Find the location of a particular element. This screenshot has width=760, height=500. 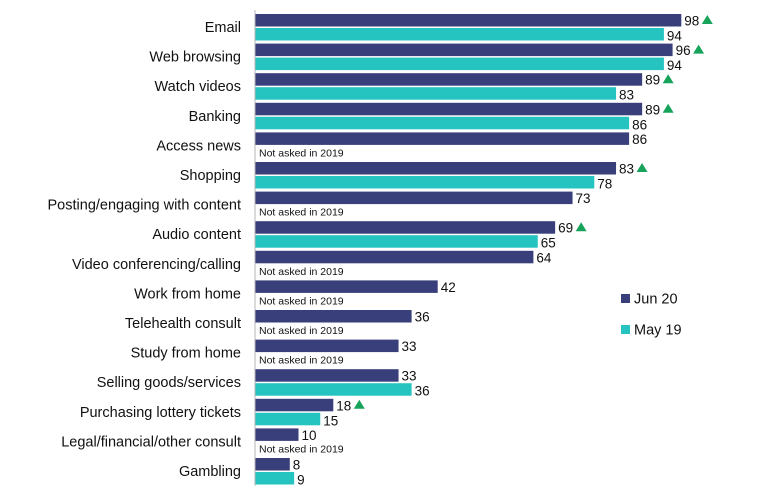

value-label-may19-watch-videos: 83 is located at coordinates (626, 95).